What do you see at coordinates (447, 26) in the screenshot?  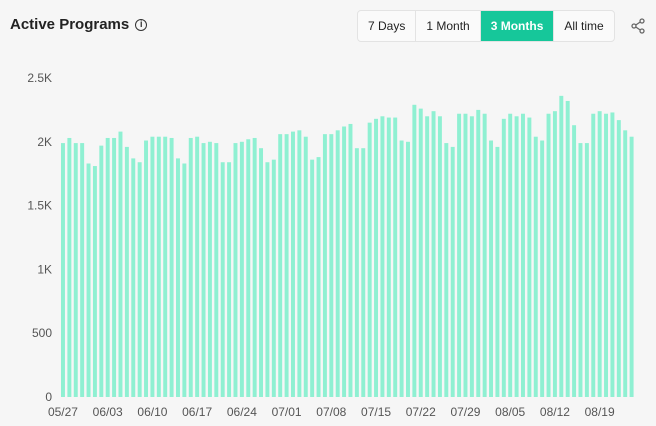 I see `range-1-month-button: 1 Month` at bounding box center [447, 26].